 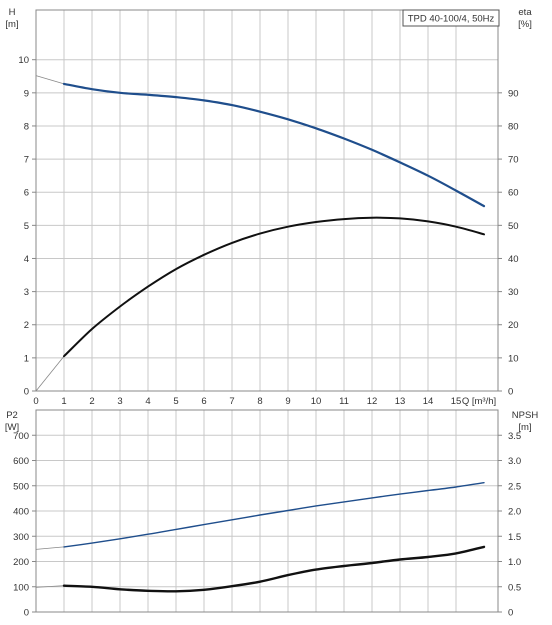 What do you see at coordinates (513, 358) in the screenshot?
I see `y-right-tick-label: 10` at bounding box center [513, 358].